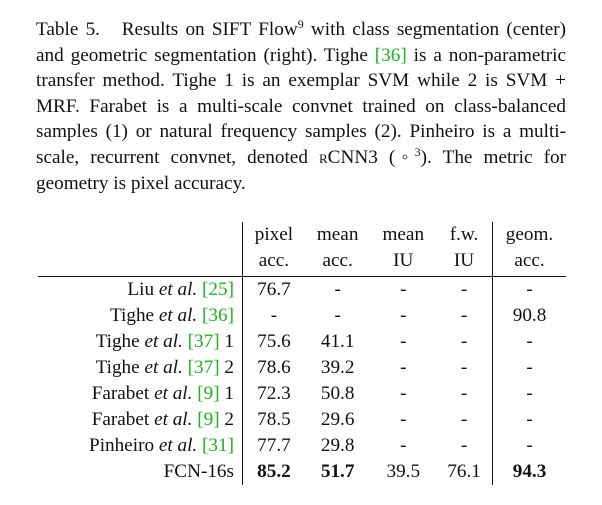 The height and width of the screenshot is (505, 602). I want to click on cell-pixel-acc: 72.3, so click(274, 393).